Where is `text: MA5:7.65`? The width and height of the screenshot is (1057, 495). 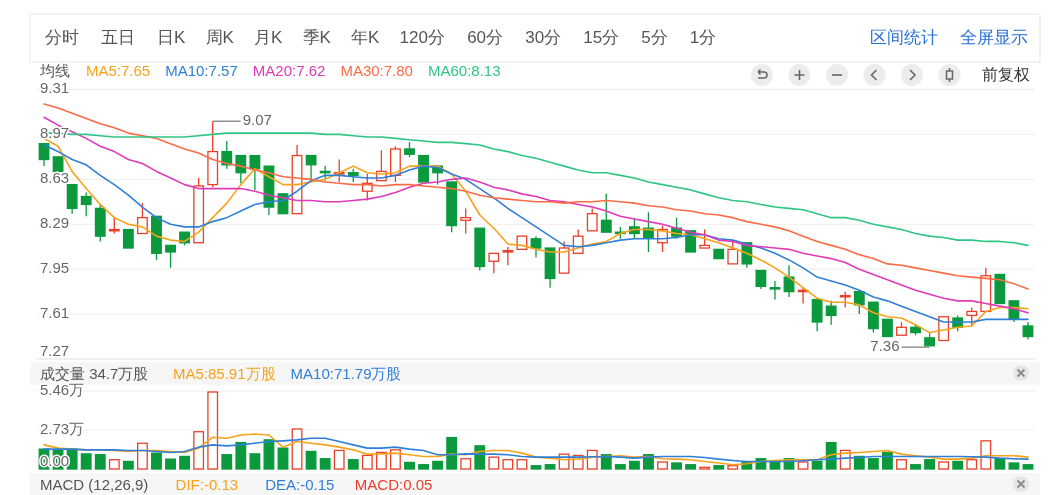
text: MA5:7.65 is located at coordinates (118, 70).